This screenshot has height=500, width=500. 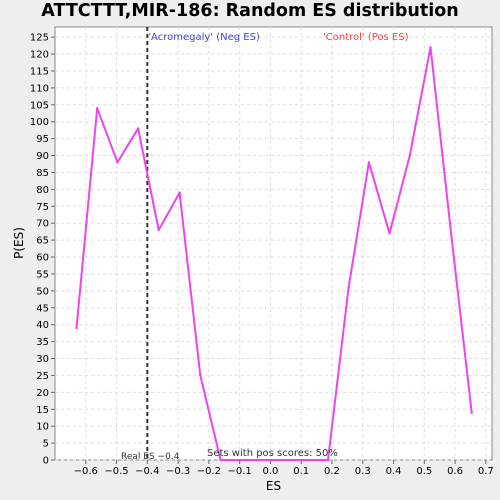 What do you see at coordinates (486, 471) in the screenshot?
I see `x-tick-label: 0.7` at bounding box center [486, 471].